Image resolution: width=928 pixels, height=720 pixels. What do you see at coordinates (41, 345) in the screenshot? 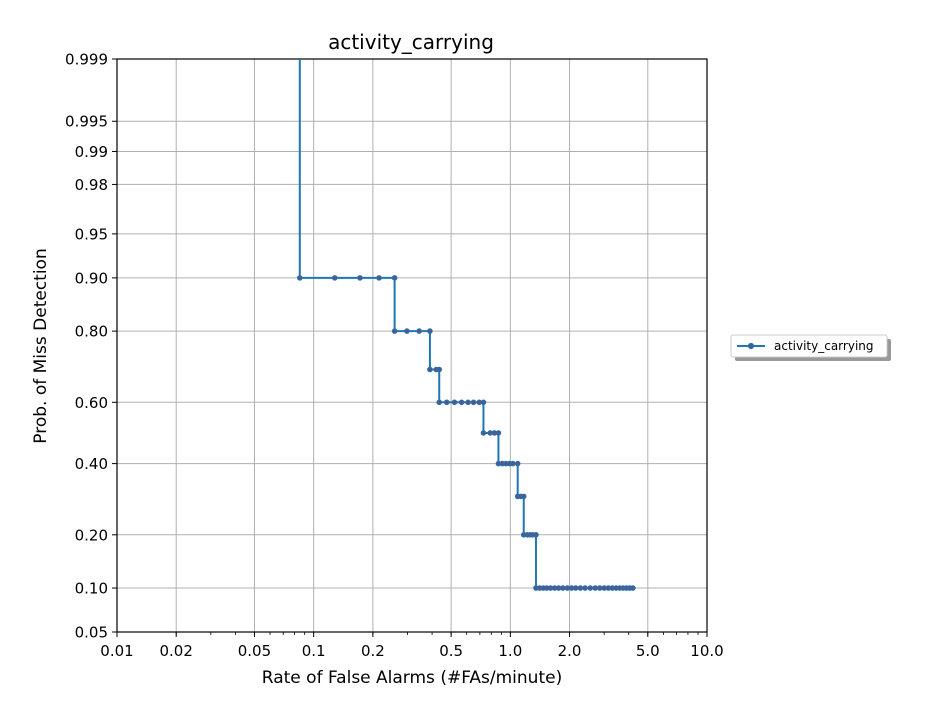
I see `y-axis-title: Prob. of Miss Detection` at bounding box center [41, 345].